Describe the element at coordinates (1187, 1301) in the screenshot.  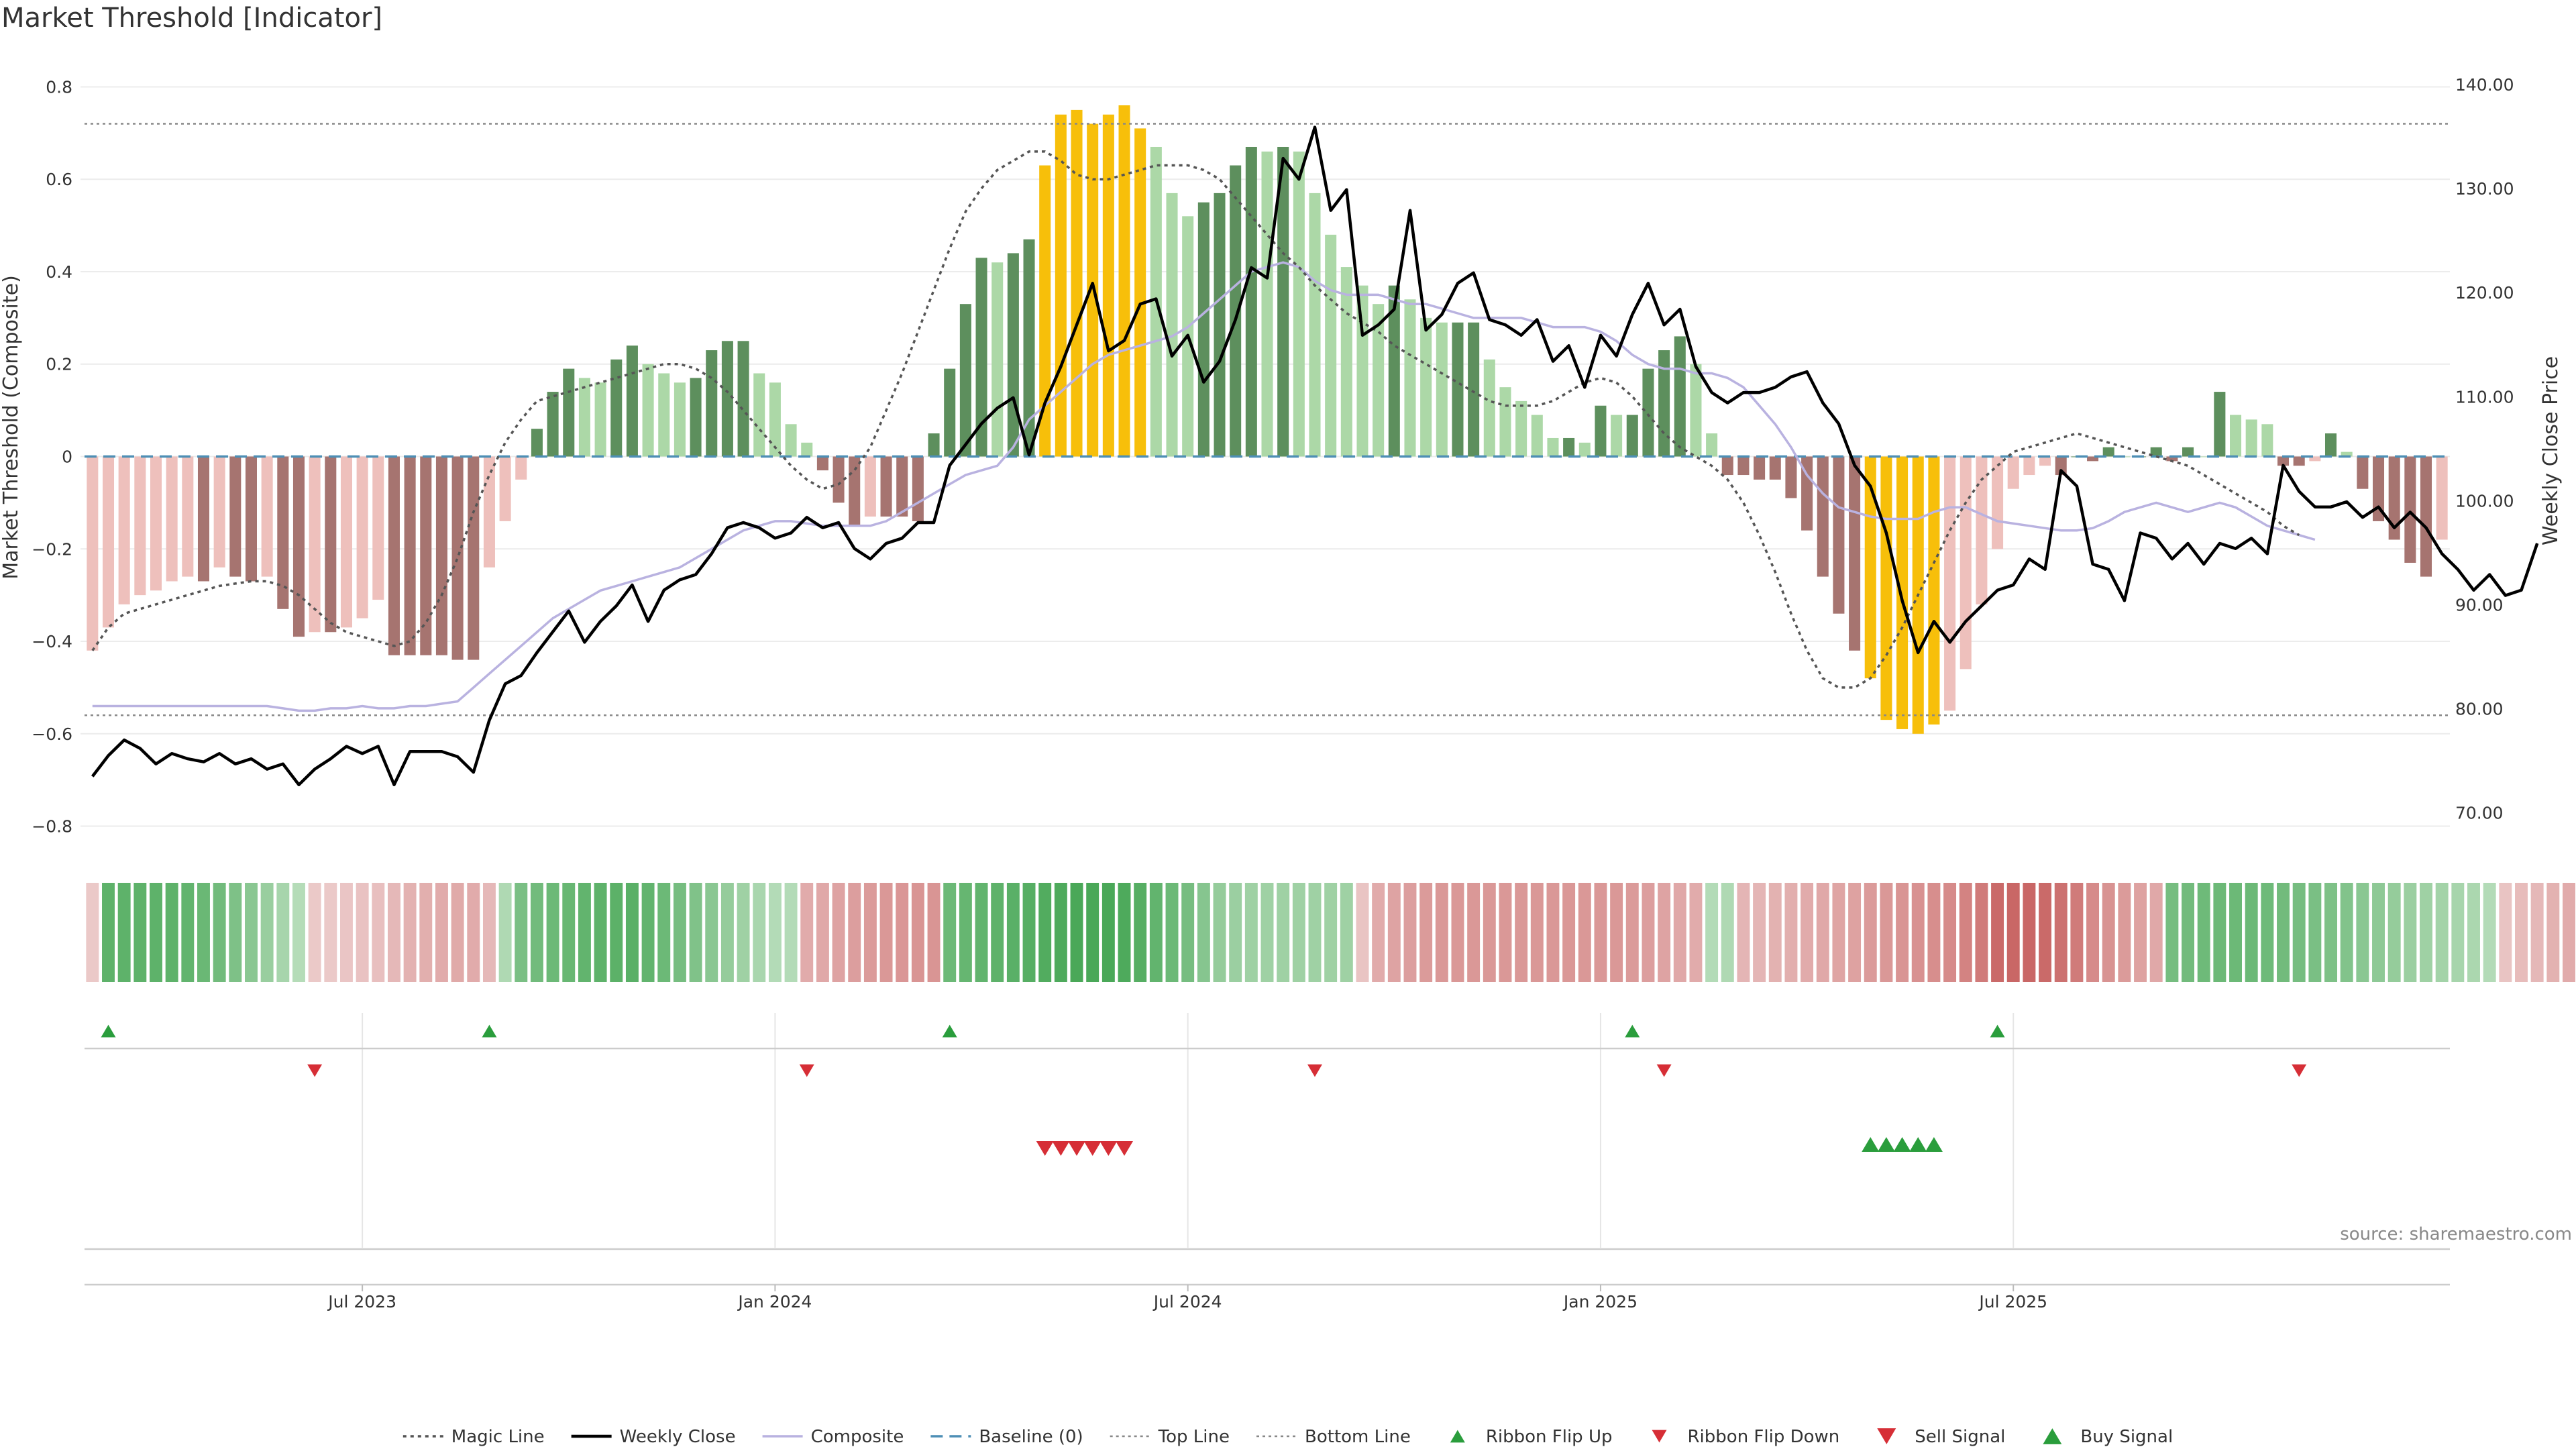
I see `x-tick-label: Jul 2024` at that location.